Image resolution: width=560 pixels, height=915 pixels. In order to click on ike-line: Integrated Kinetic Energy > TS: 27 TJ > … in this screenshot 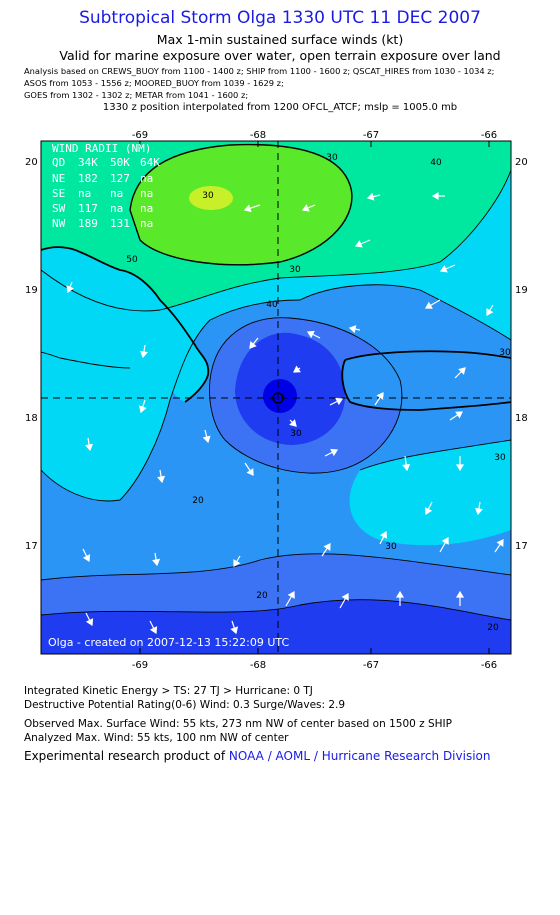, I will do `click(168, 691)`.